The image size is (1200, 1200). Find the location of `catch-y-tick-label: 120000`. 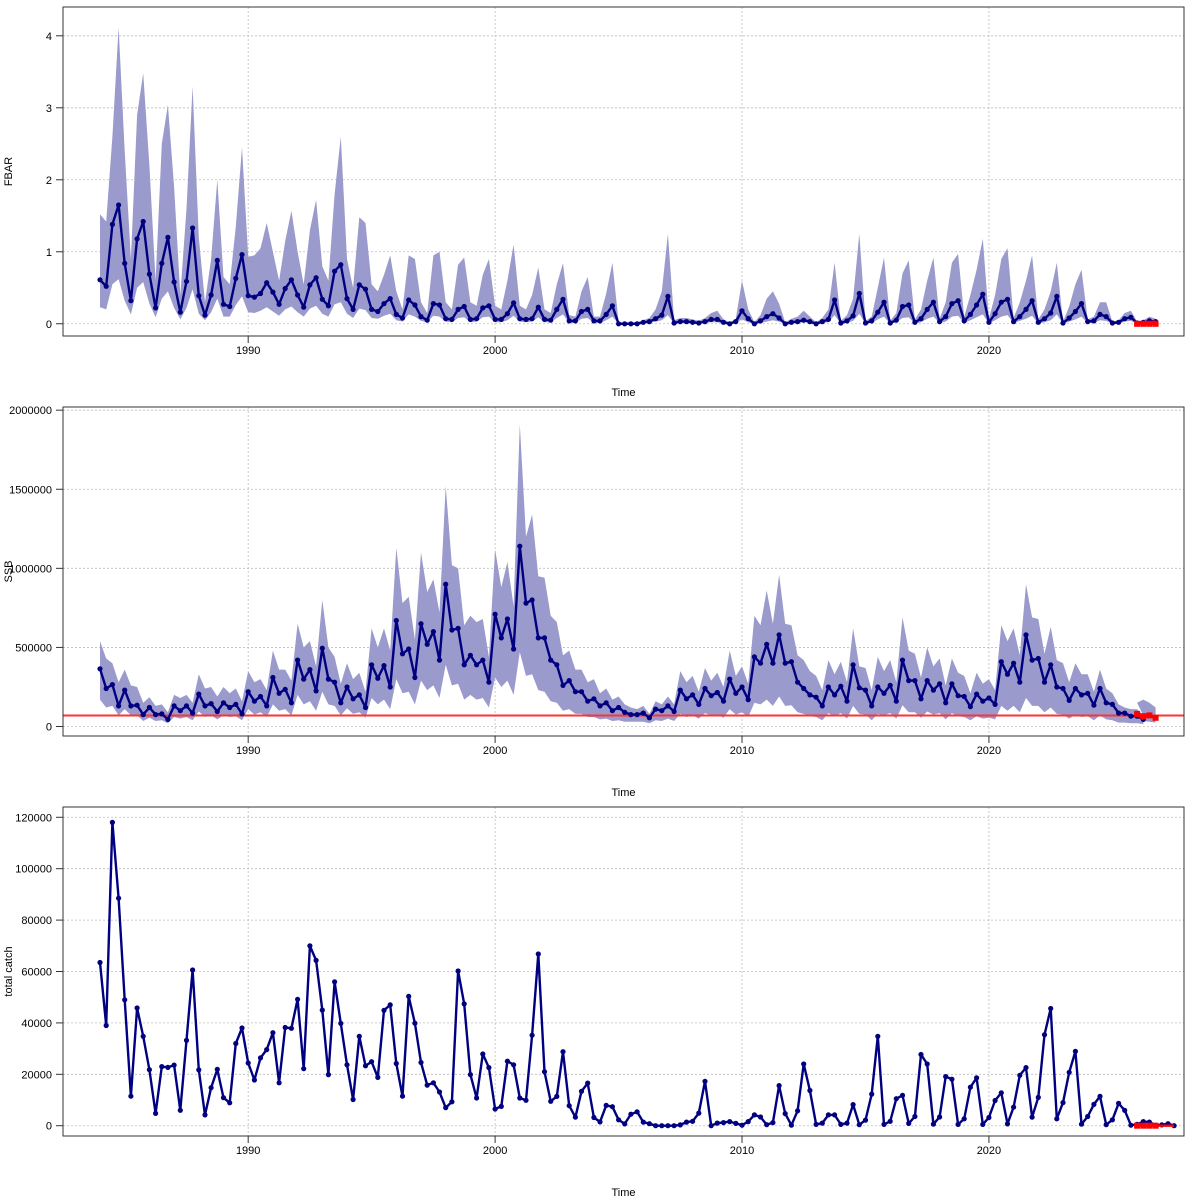

catch-y-tick-label: 120000 is located at coordinates (33, 818).